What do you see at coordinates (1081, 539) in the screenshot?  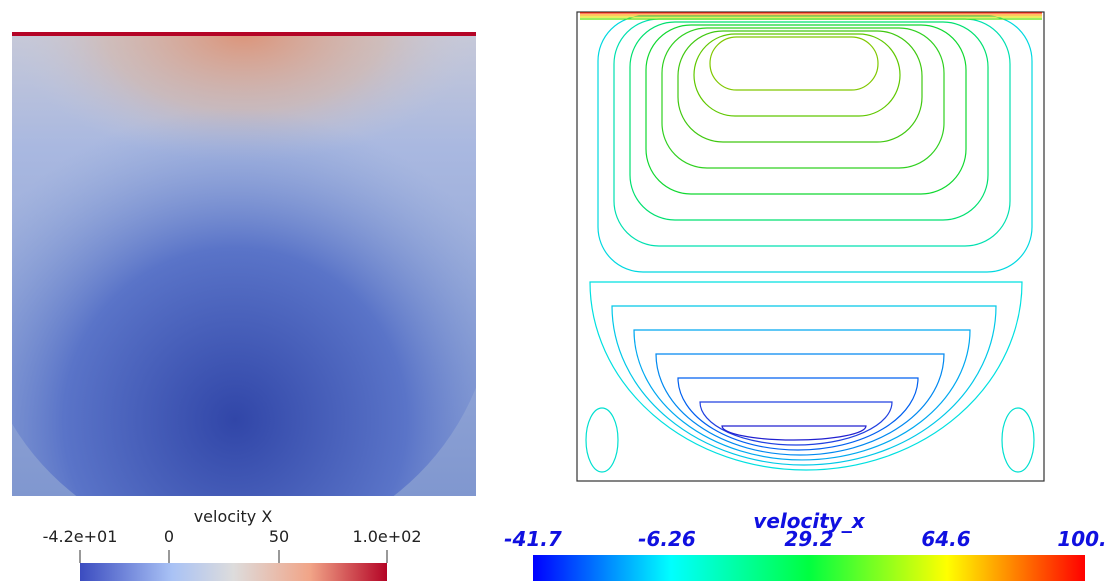 I see `colorbar-tick-label: 100.` at bounding box center [1081, 539].